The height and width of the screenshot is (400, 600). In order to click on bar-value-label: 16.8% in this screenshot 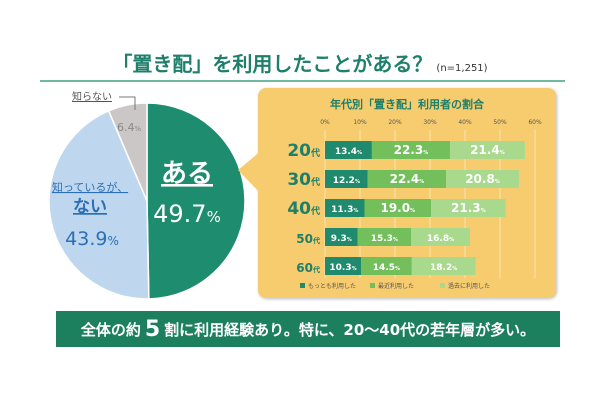, I will do `click(440, 239)`.